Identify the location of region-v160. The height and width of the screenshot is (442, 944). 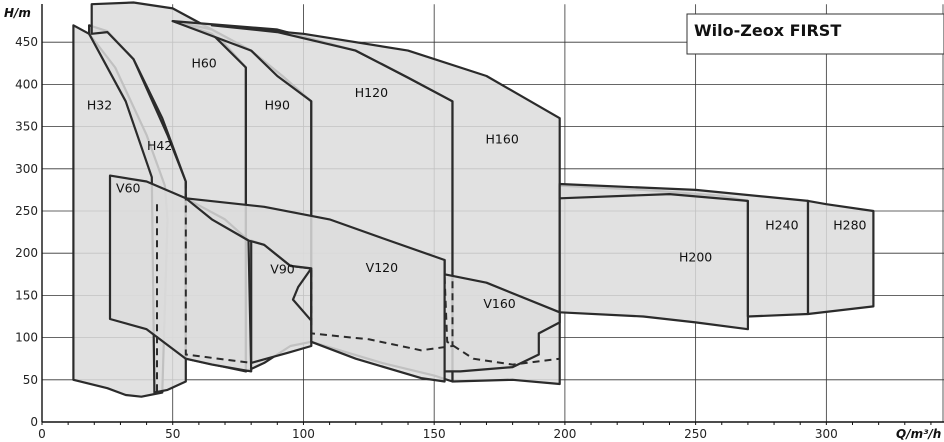
(502, 315).